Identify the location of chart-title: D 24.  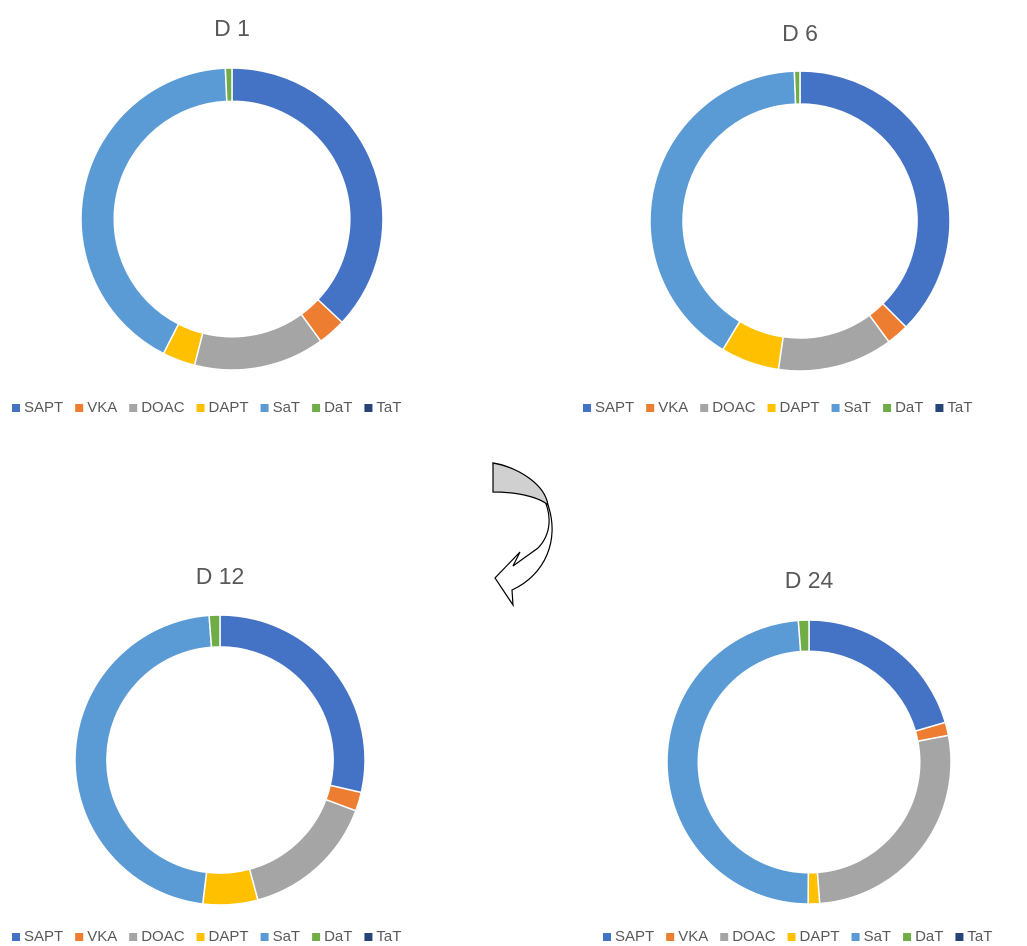
(809, 580).